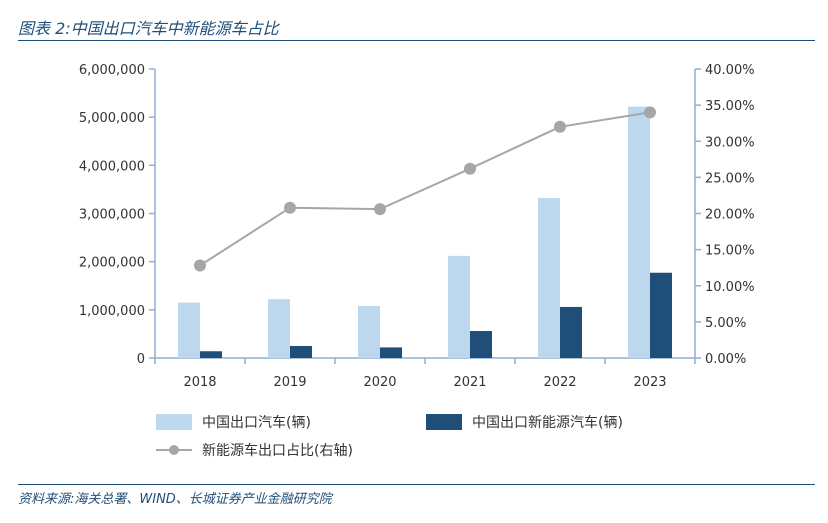  What do you see at coordinates (112, 166) in the screenshot?
I see `left-axis-tick-label: 4,000,000` at bounding box center [112, 166].